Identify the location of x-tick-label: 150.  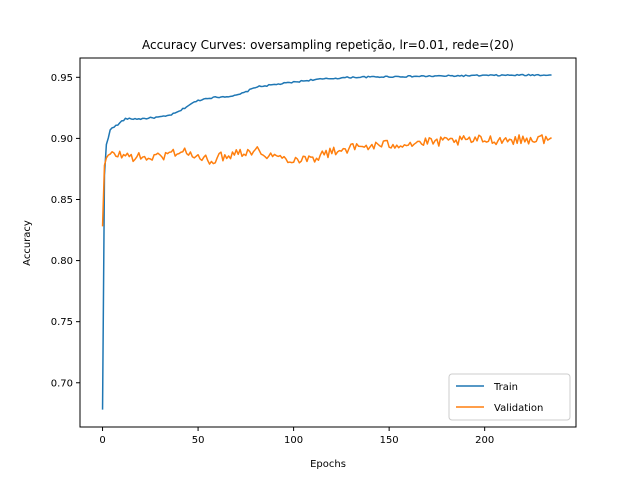
(389, 440).